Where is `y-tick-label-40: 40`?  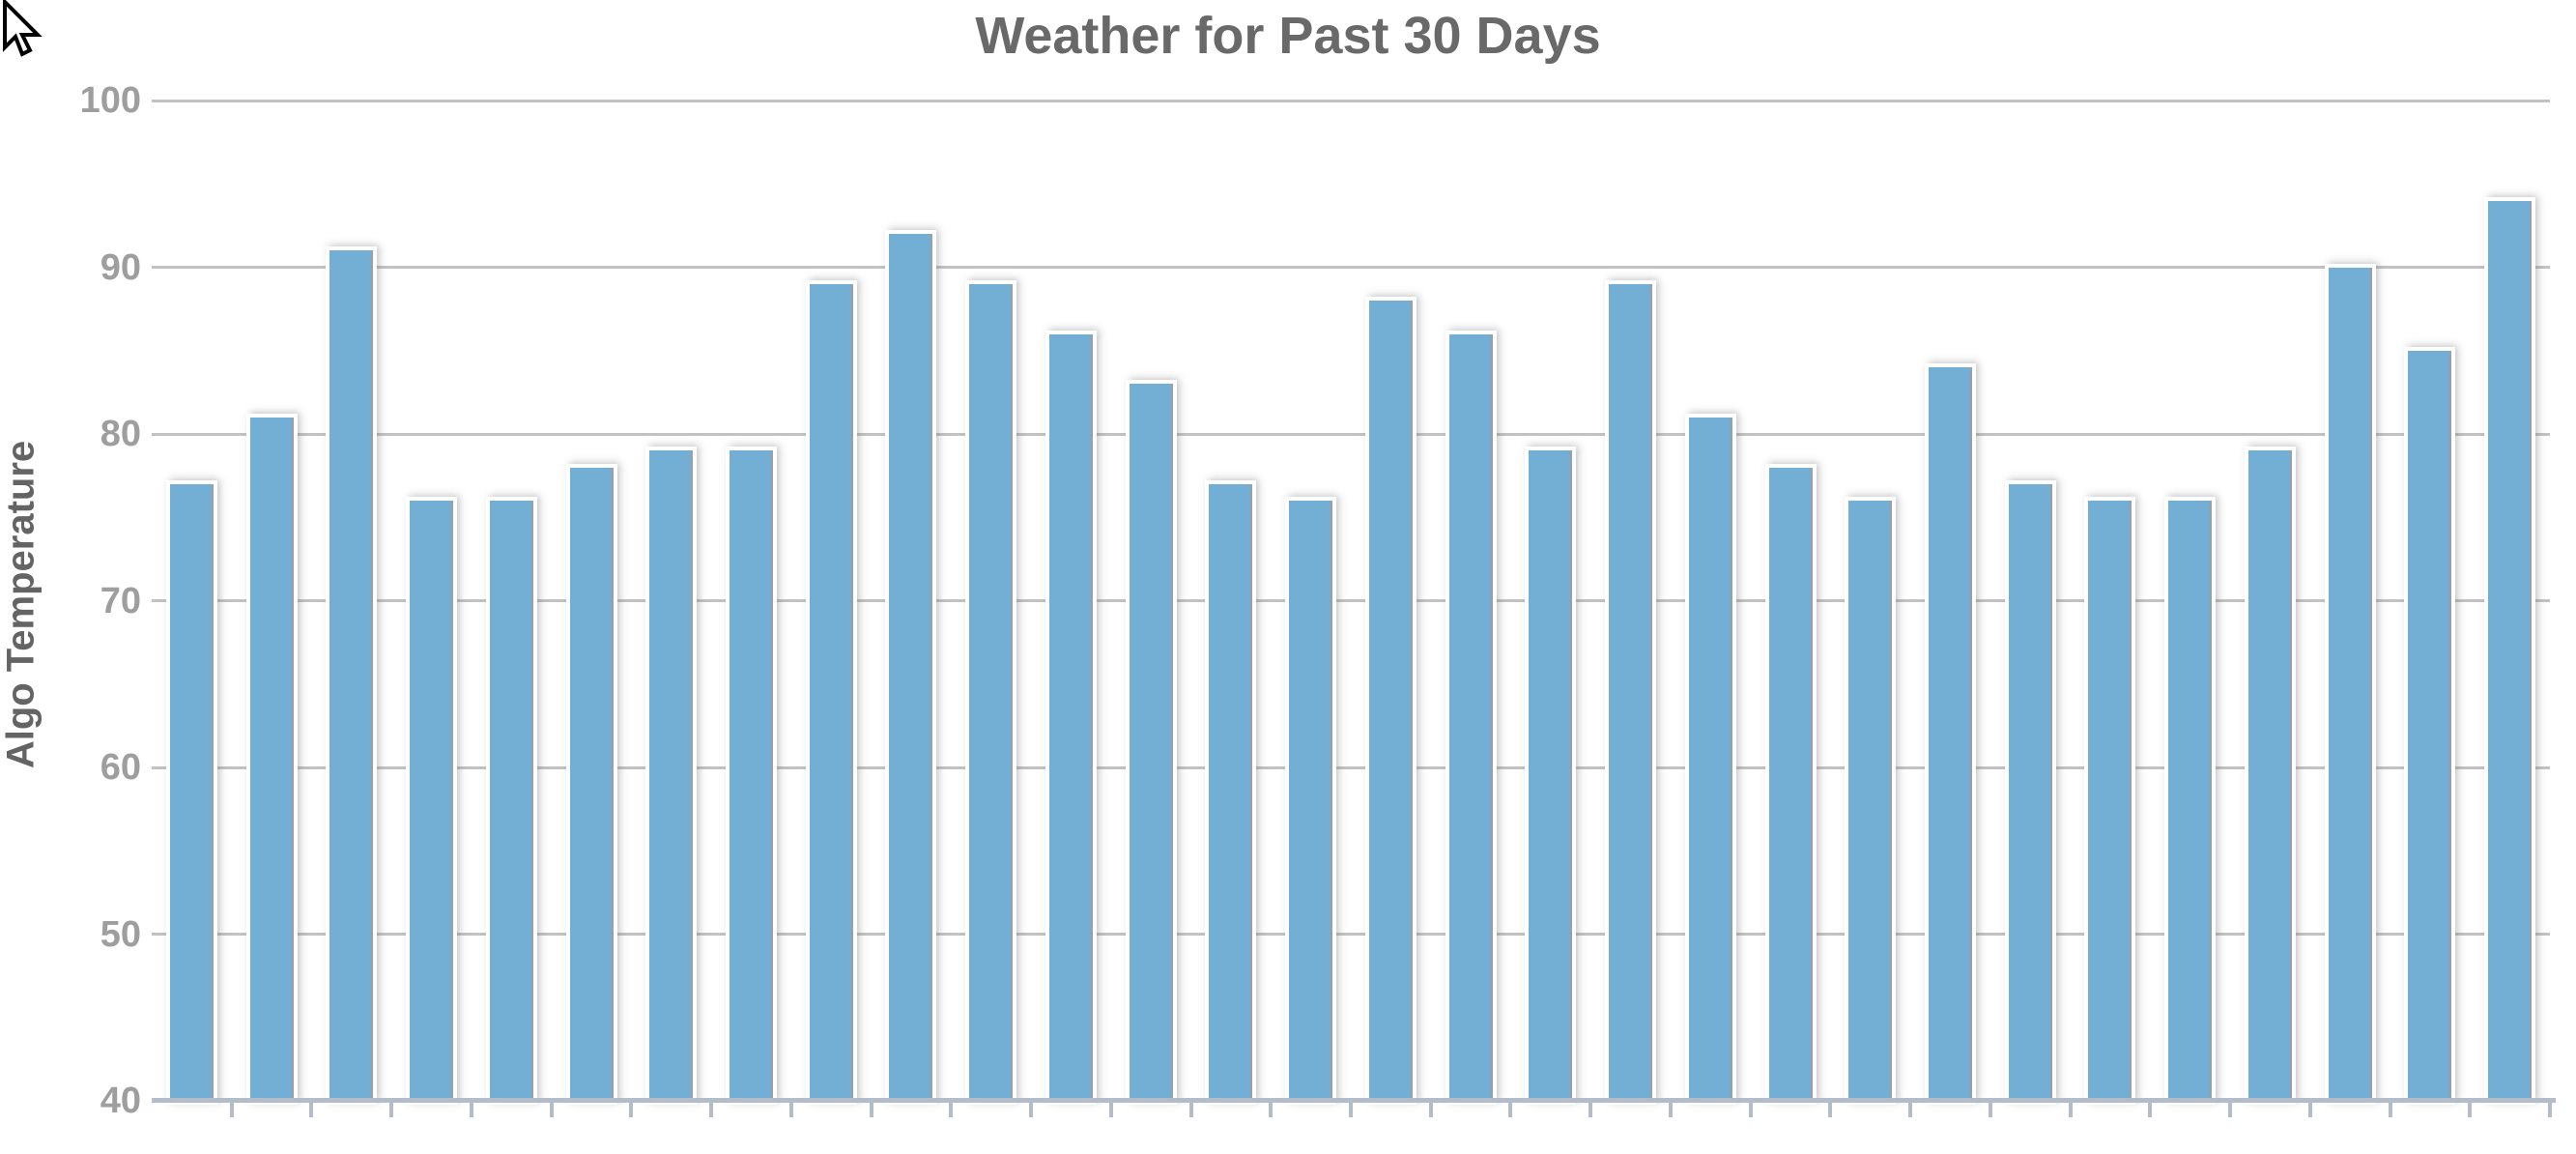 y-tick-label-40: 40 is located at coordinates (121, 1101).